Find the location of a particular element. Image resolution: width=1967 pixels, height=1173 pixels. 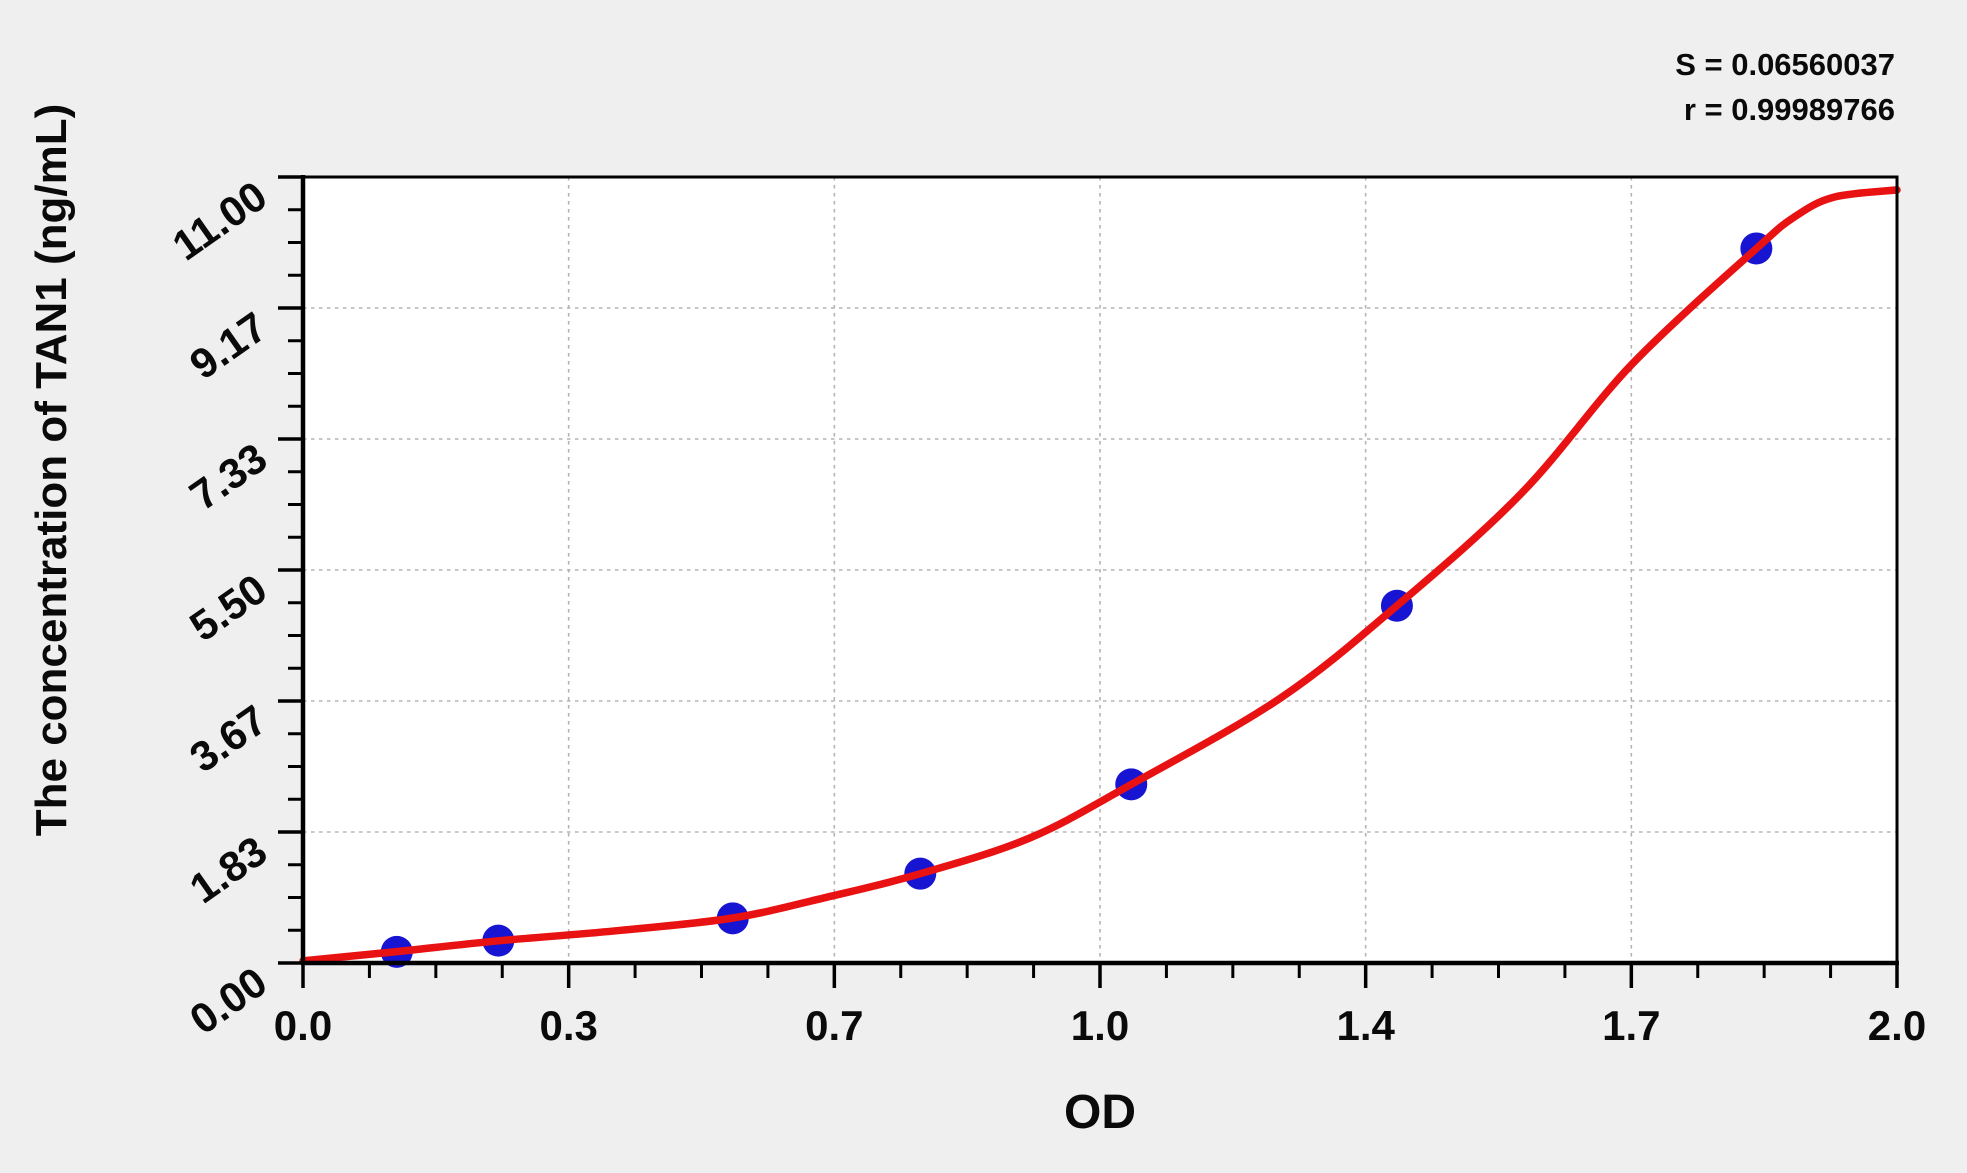

stat-r-value: r = 0.99989766 is located at coordinates (1789, 109).